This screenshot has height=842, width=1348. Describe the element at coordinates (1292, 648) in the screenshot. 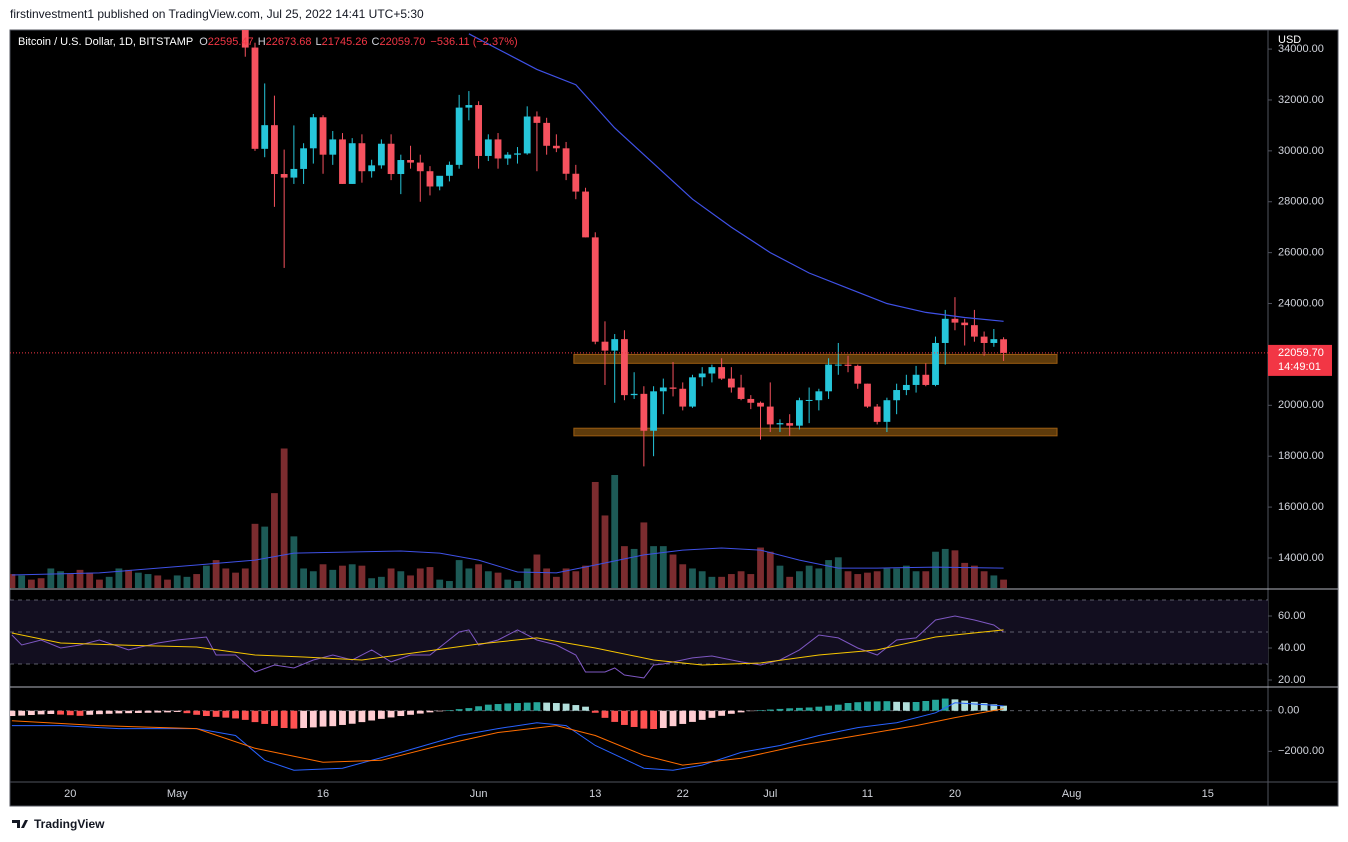

I see `y-tick-label: 40.00` at that location.